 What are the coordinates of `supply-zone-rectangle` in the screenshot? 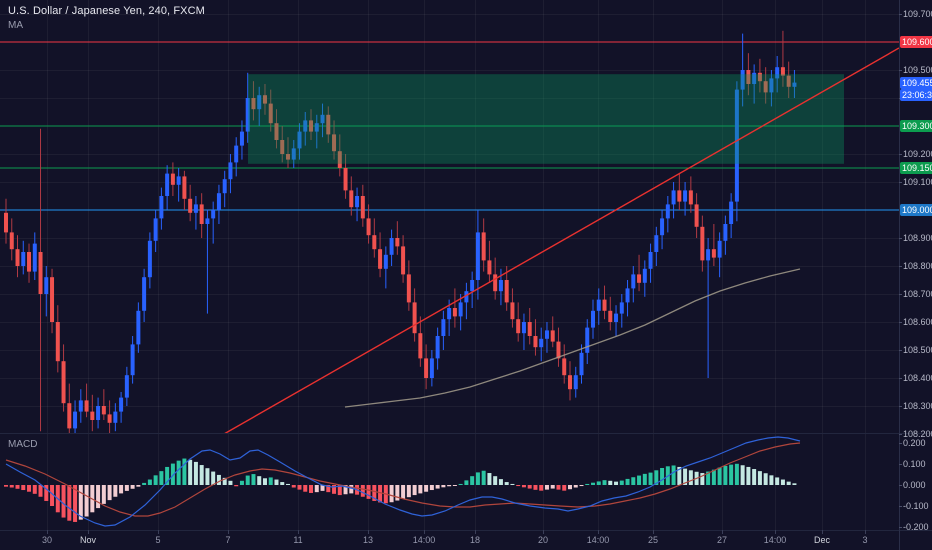 It's located at (546, 119).